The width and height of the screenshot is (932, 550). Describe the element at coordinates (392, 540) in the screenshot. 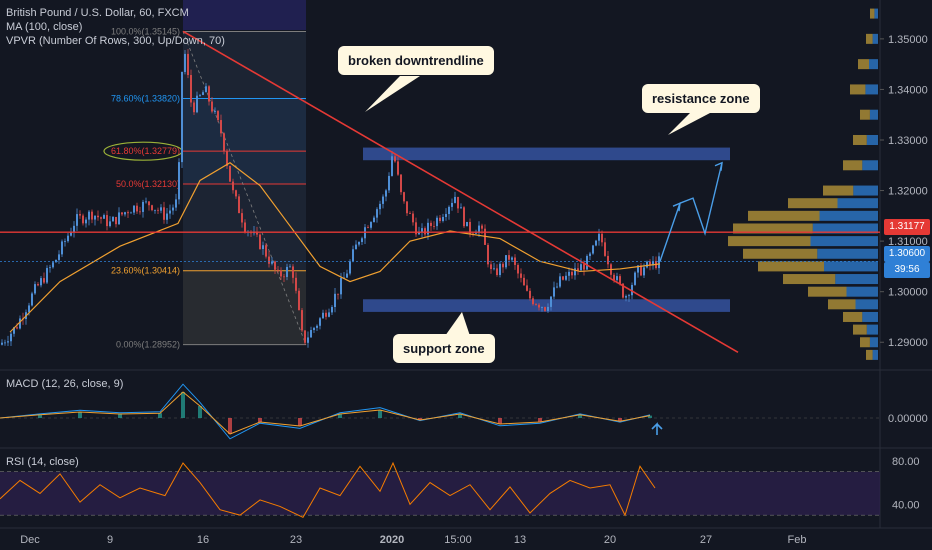

I see `time-tick-label-4: 2020` at that location.